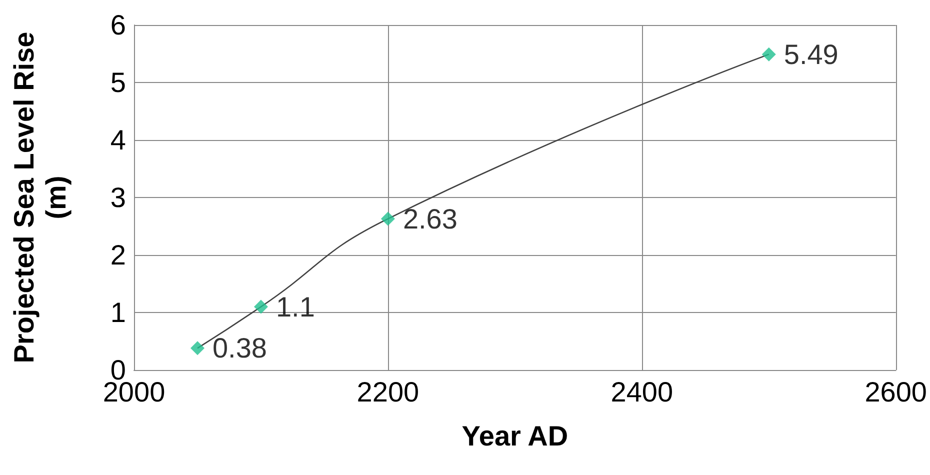  I want to click on x-tick-label: 2400, so click(642, 392).